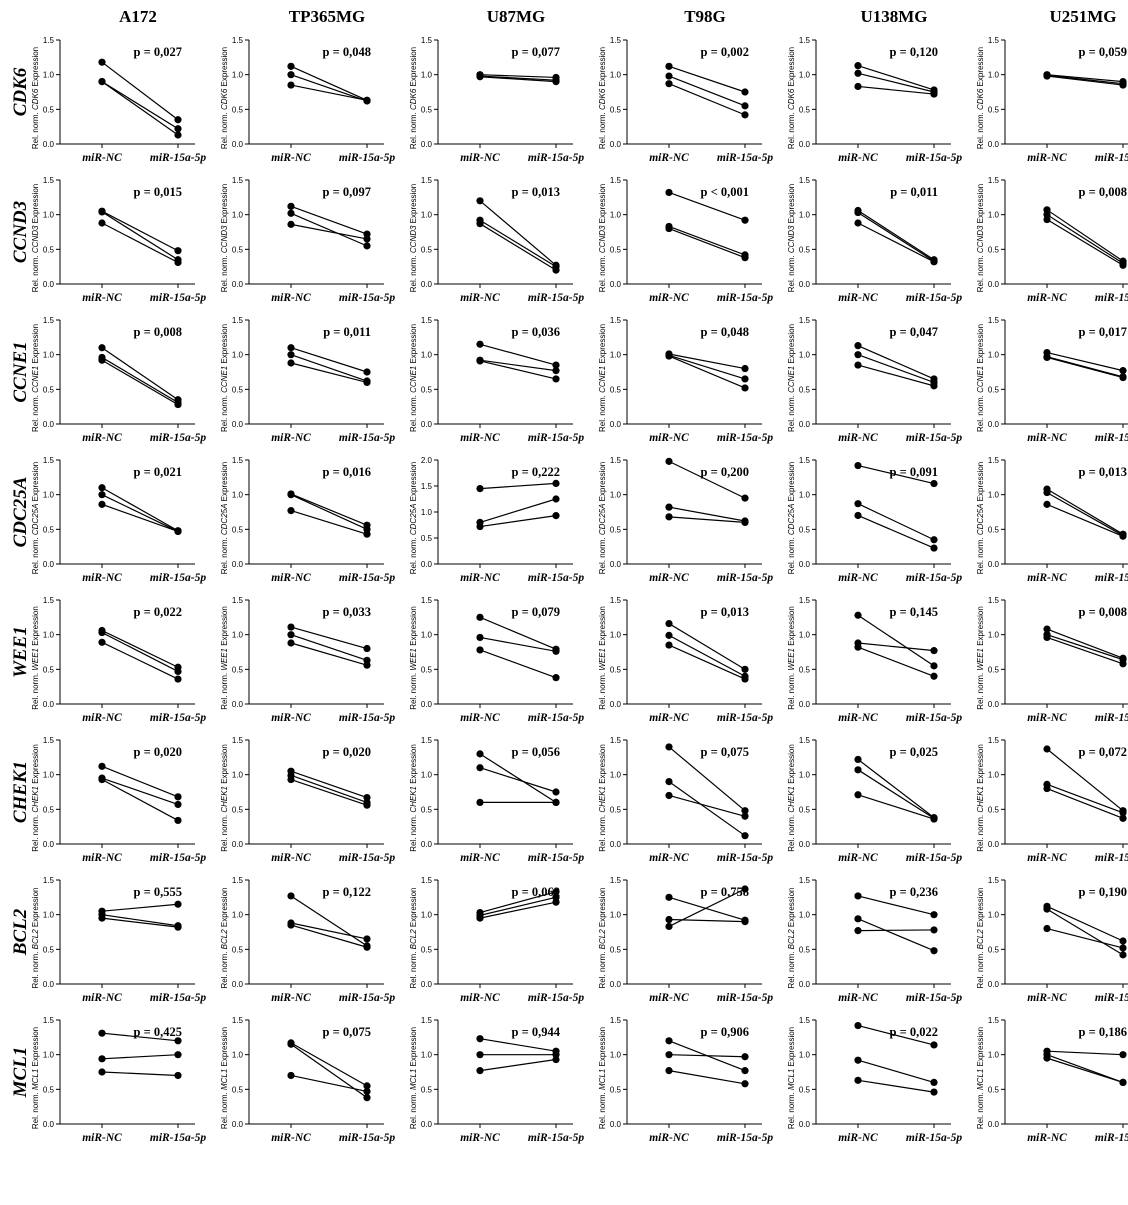 The height and width of the screenshot is (1205, 1128). Describe the element at coordinates (602, 518) in the screenshot. I see `y-axis-label: Rel. norm. CDC25A Expression` at that location.